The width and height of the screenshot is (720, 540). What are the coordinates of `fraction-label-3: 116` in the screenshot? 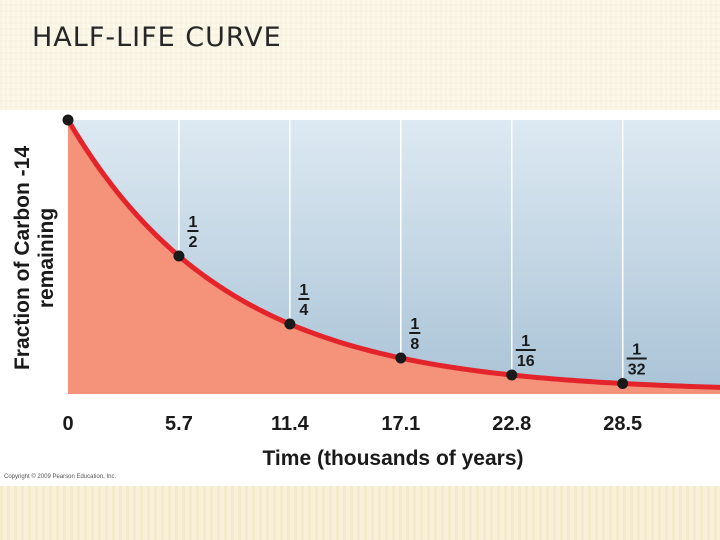 It's located at (525, 351).